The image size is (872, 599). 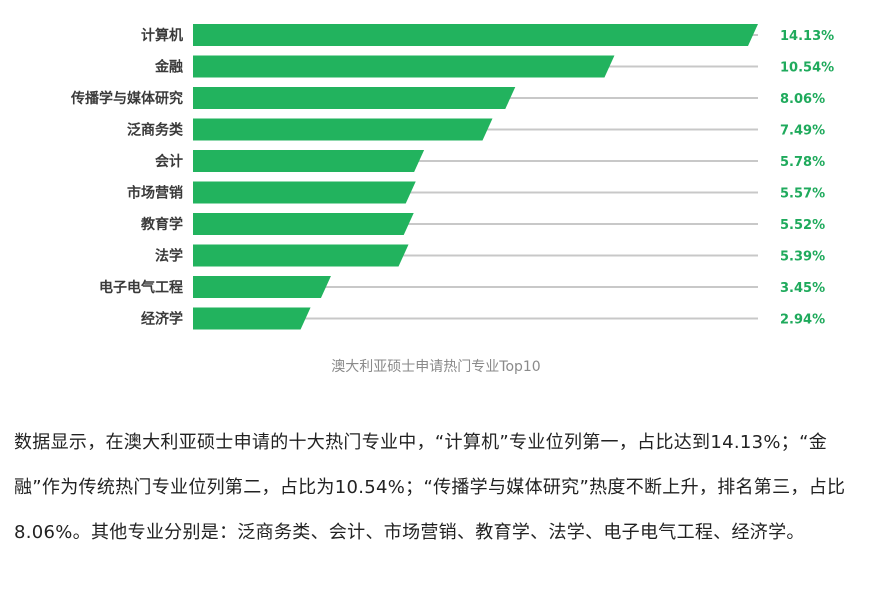 What do you see at coordinates (802, 320) in the screenshot?
I see `value-label: 2.94%` at bounding box center [802, 320].